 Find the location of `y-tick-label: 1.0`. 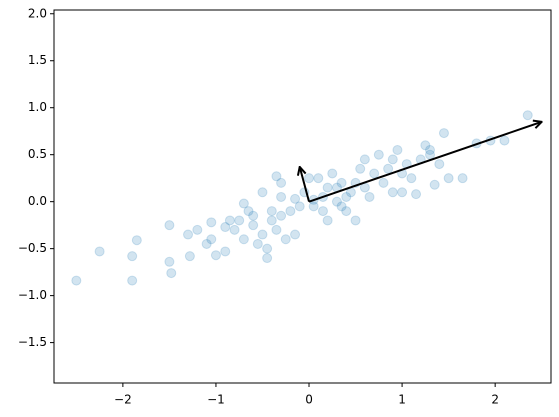

y-tick-label: 1.0 is located at coordinates (37, 107).